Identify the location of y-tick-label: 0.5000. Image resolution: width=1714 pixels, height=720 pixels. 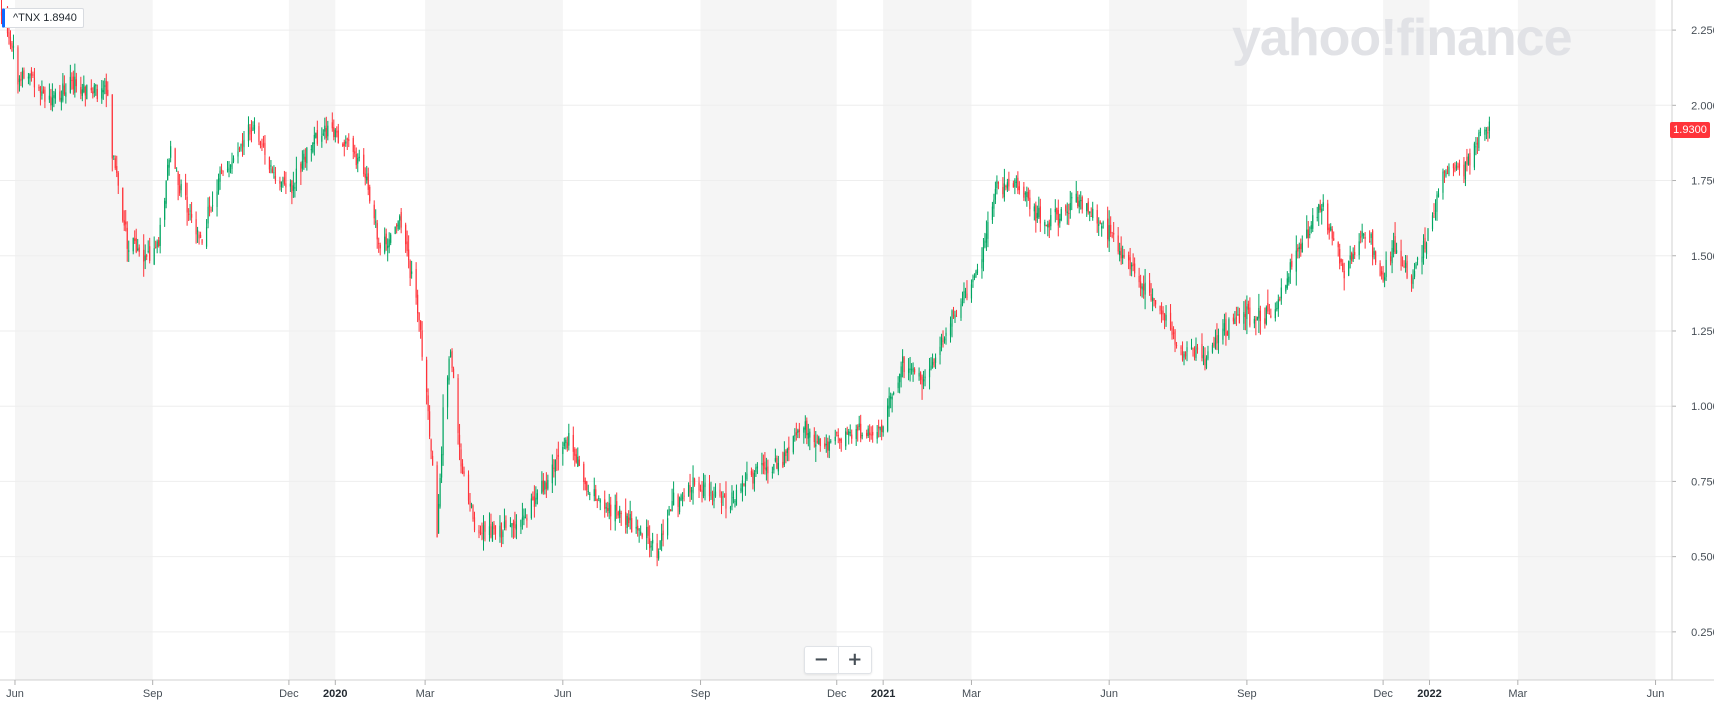
(1702, 558).